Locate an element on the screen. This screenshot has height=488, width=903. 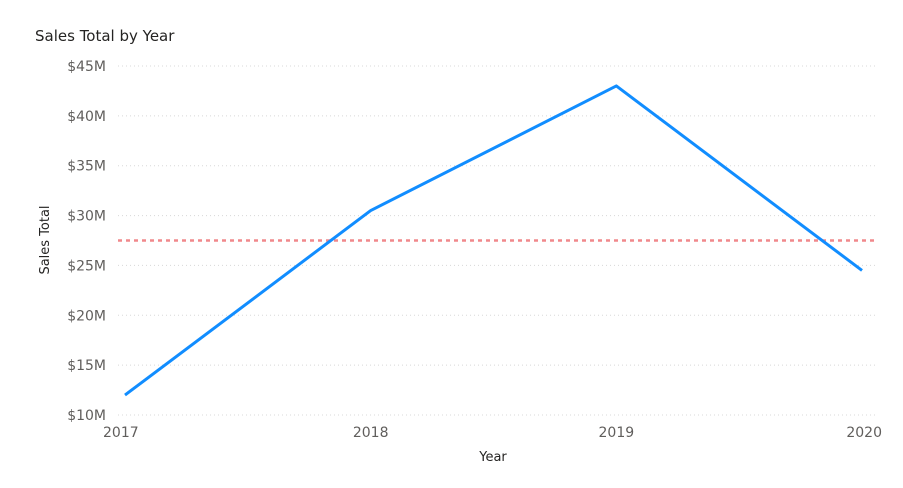
x-tick-label: 2018 is located at coordinates (371, 433).